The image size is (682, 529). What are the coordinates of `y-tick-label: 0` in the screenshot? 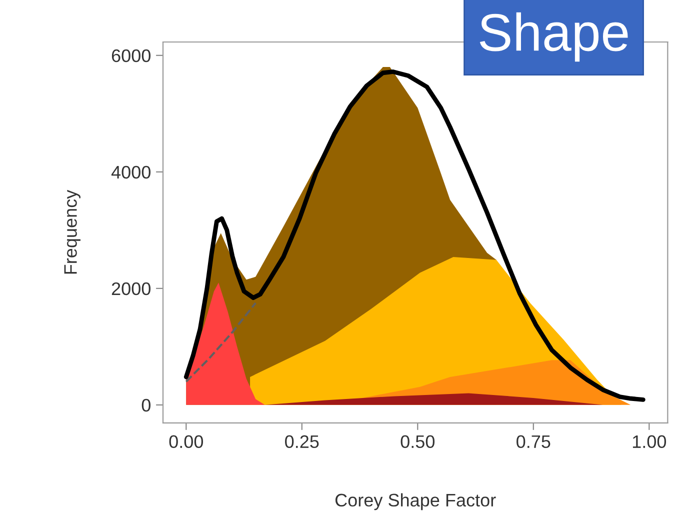 It's located at (146, 405).